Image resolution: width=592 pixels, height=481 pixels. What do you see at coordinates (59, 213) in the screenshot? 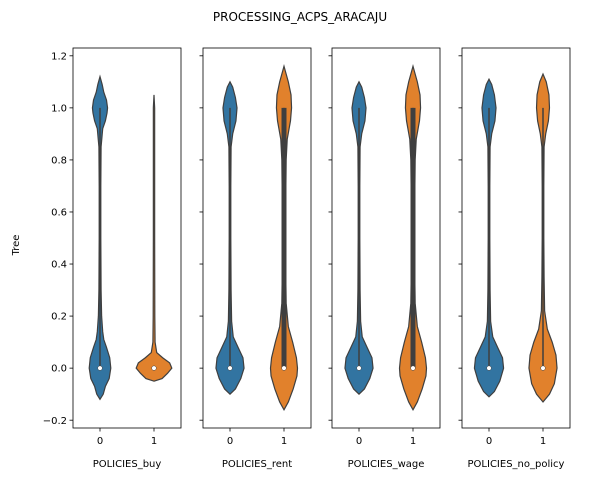
I see `y-tick-label: 0.6` at bounding box center [59, 213].